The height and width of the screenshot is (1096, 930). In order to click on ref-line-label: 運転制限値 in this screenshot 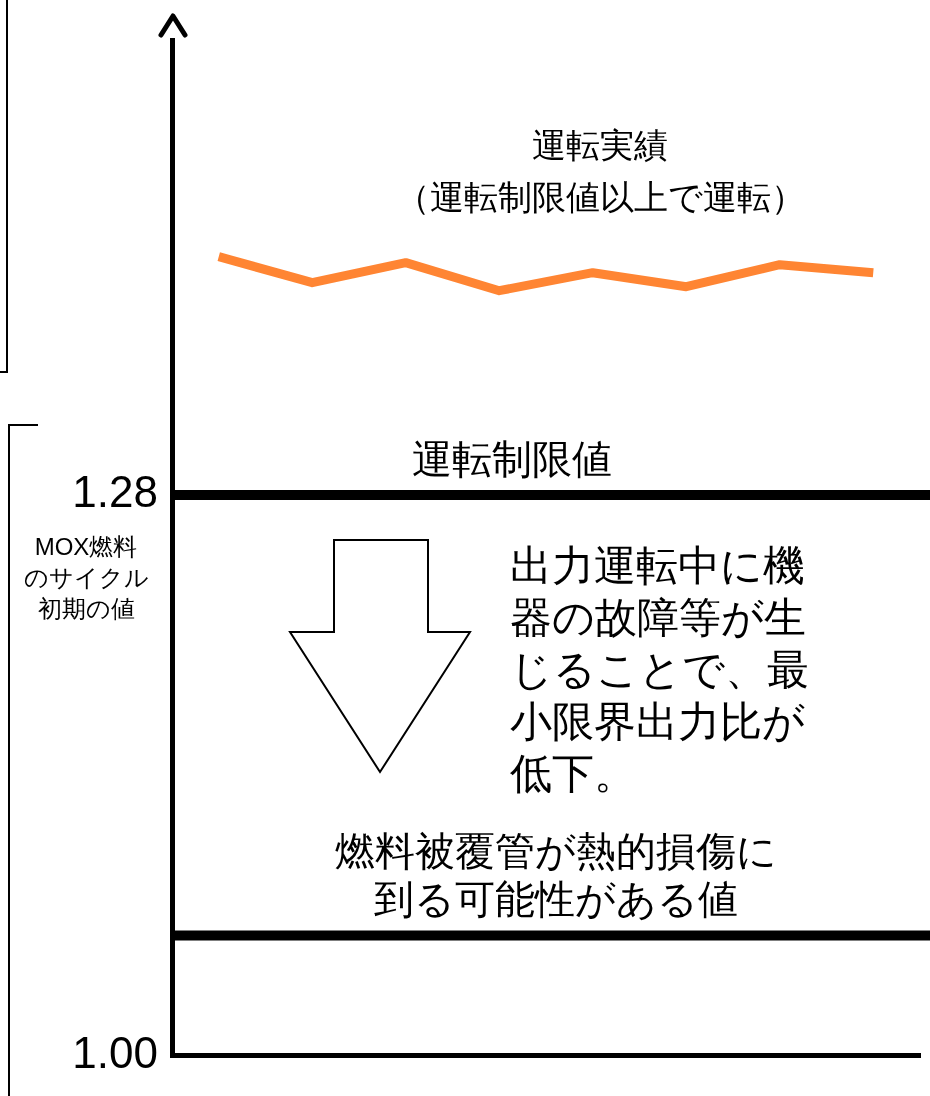, I will do `click(512, 458)`.